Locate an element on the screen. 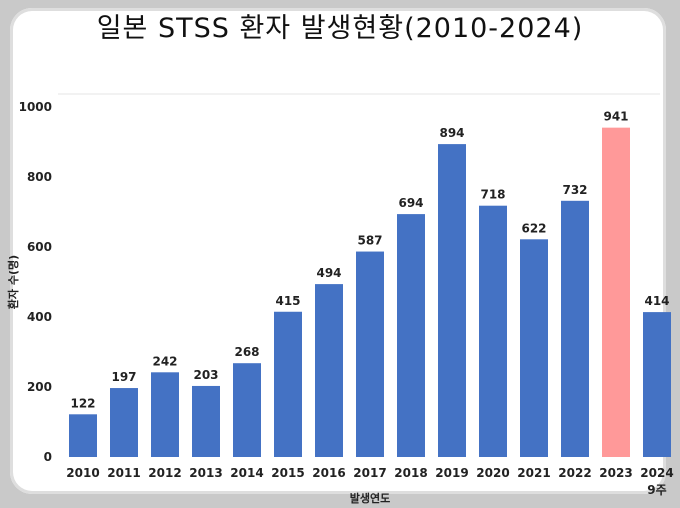  data-label-2013: 203 is located at coordinates (205, 375).